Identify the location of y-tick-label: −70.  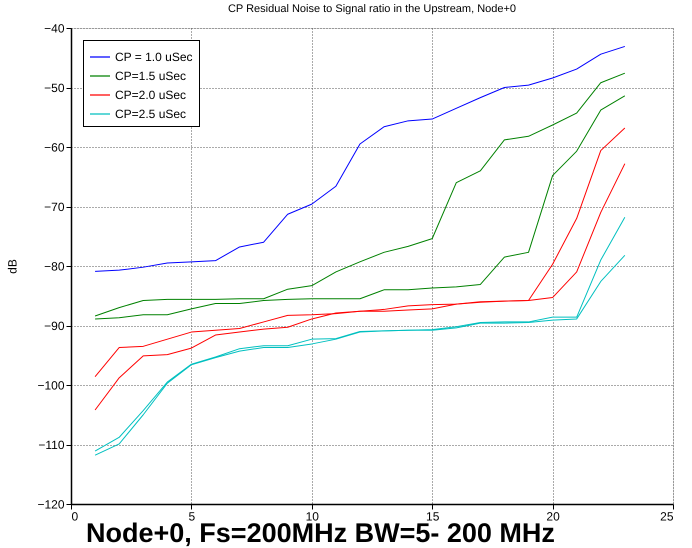
(54, 207).